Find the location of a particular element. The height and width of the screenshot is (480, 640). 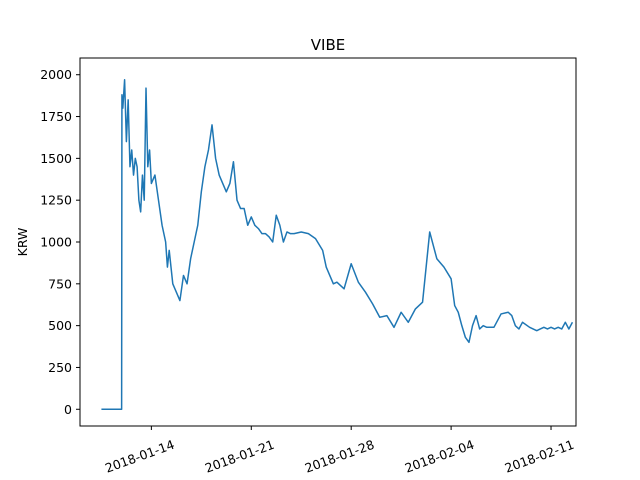

y-axis-ticks: 0 250 500 750 1000 1250 1500 1750 2000 is located at coordinates (60, 242).